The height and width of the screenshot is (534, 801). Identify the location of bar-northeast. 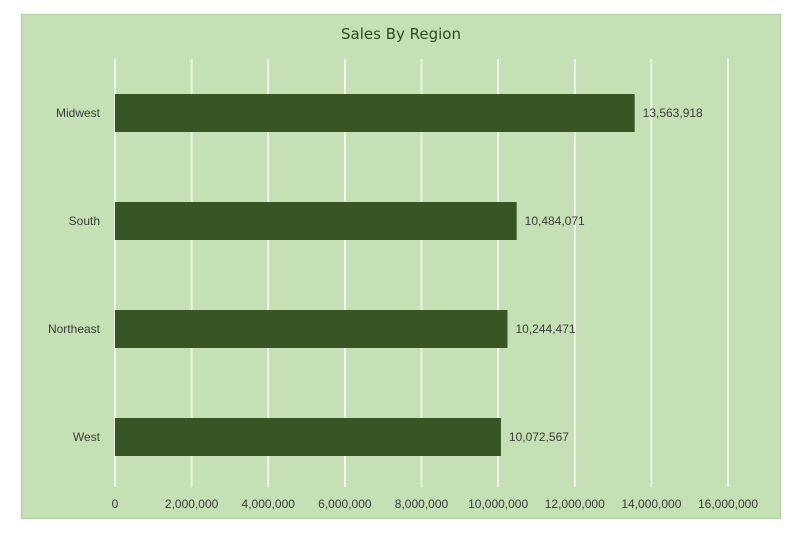
(311, 329).